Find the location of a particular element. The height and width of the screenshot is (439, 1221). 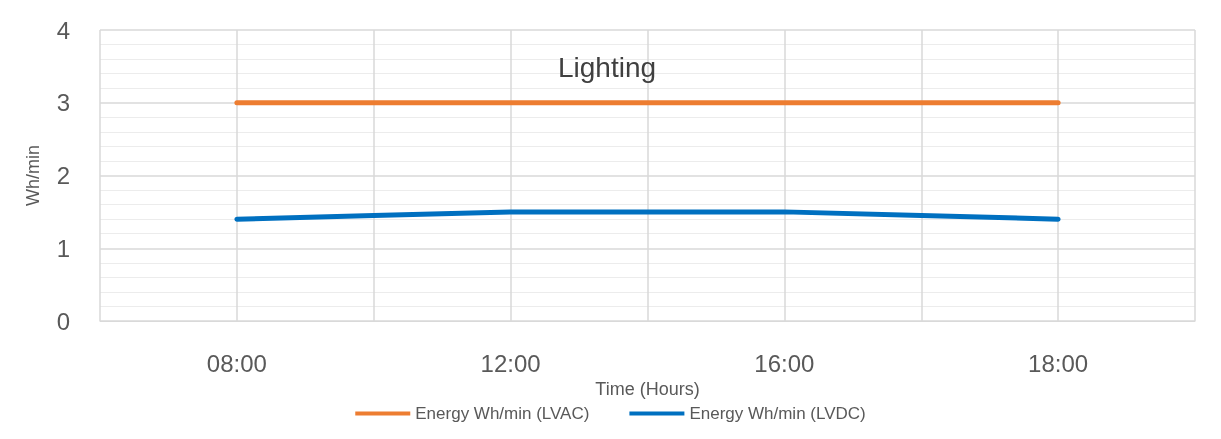

x-tick-label: 12:00 is located at coordinates (510, 363).